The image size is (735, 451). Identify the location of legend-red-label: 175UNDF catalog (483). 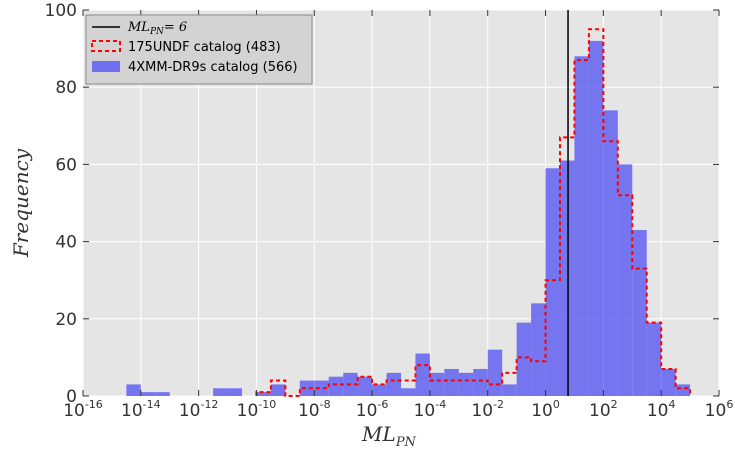
(204, 47).